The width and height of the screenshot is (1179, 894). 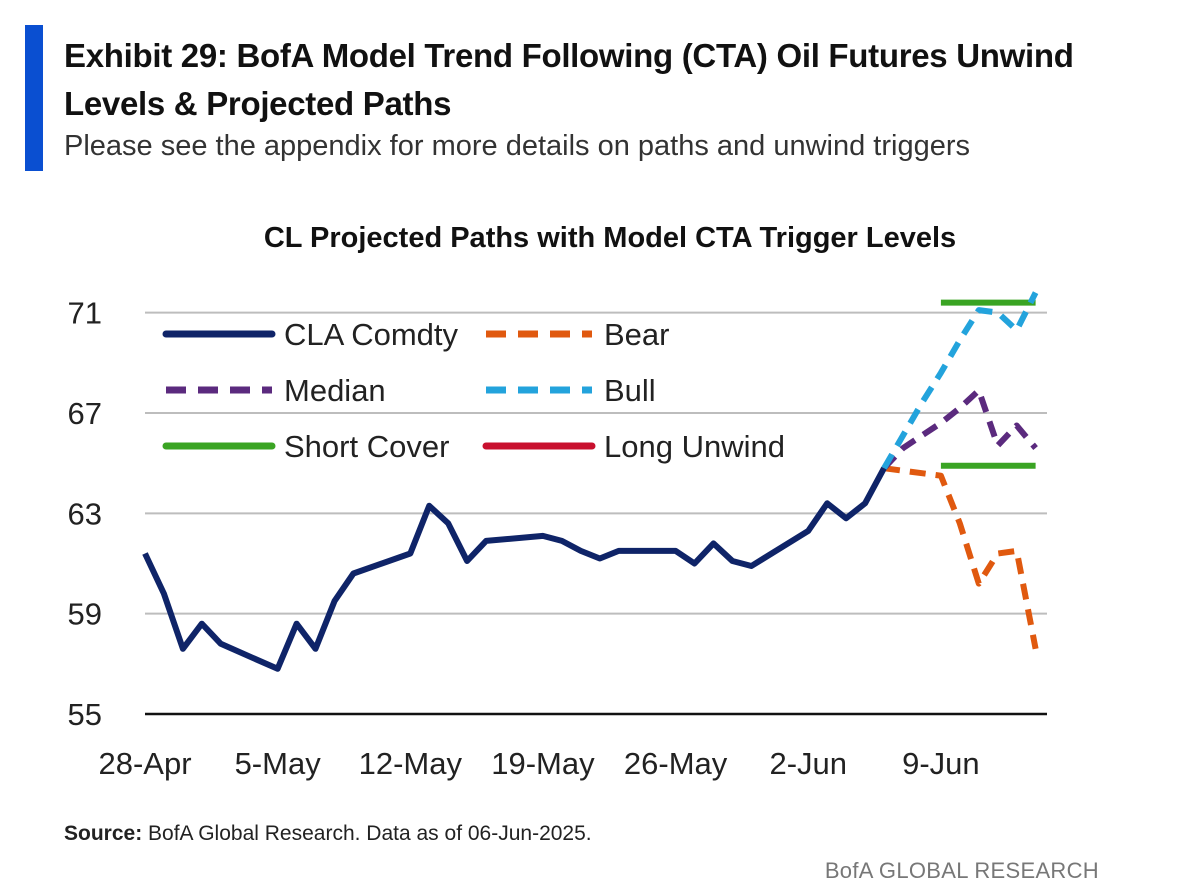 What do you see at coordinates (514, 569) in the screenshot?
I see `series-cla-comdty-line` at bounding box center [514, 569].